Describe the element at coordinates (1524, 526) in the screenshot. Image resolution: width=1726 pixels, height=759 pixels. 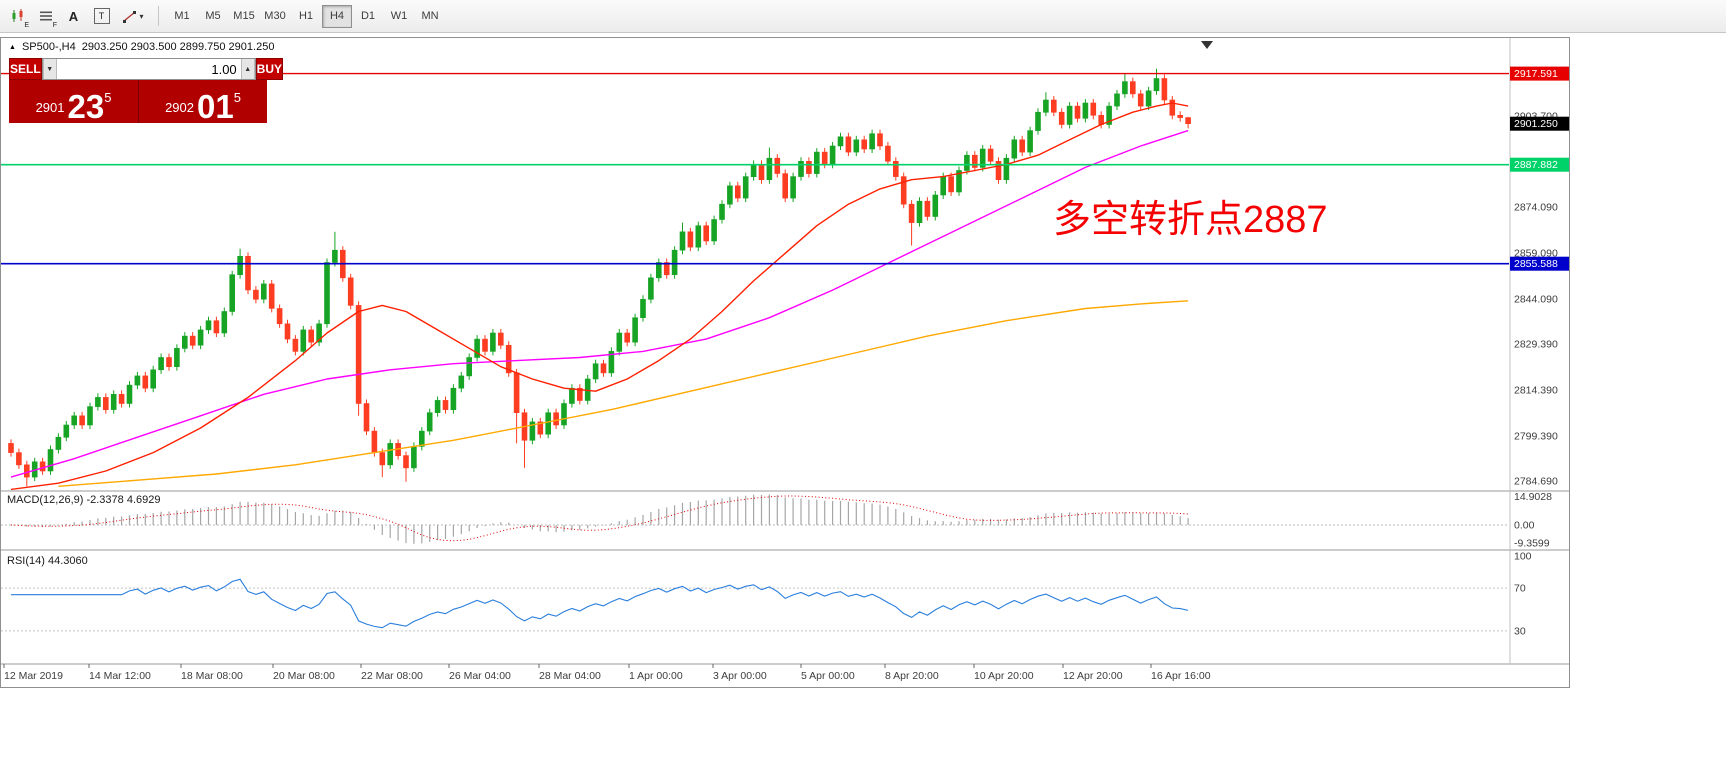
I see `svg-text: 0.00` at that location.